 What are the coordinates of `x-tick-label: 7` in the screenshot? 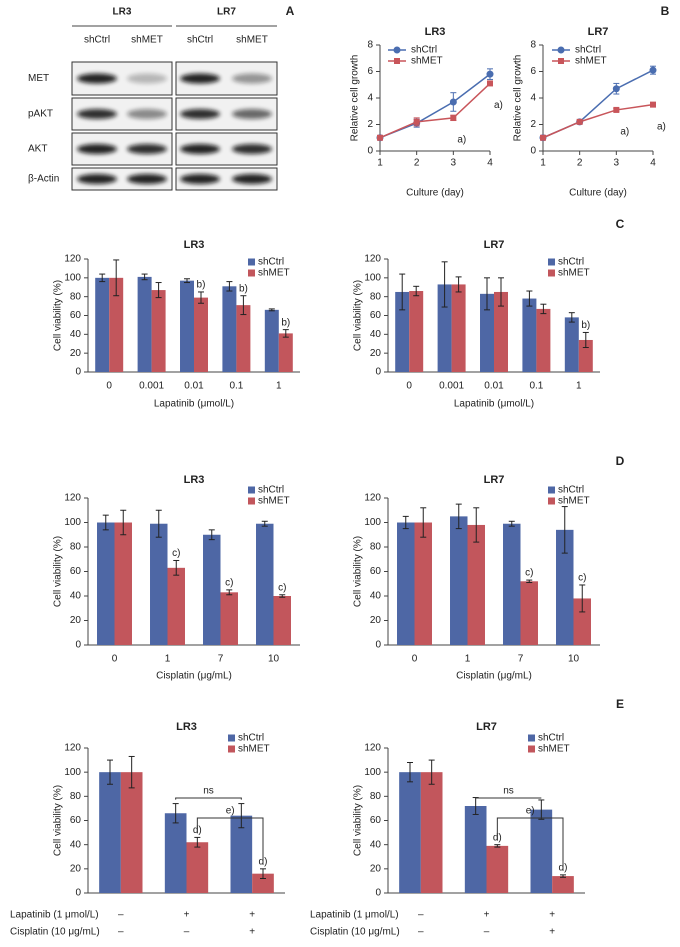 It's located at (221, 659).